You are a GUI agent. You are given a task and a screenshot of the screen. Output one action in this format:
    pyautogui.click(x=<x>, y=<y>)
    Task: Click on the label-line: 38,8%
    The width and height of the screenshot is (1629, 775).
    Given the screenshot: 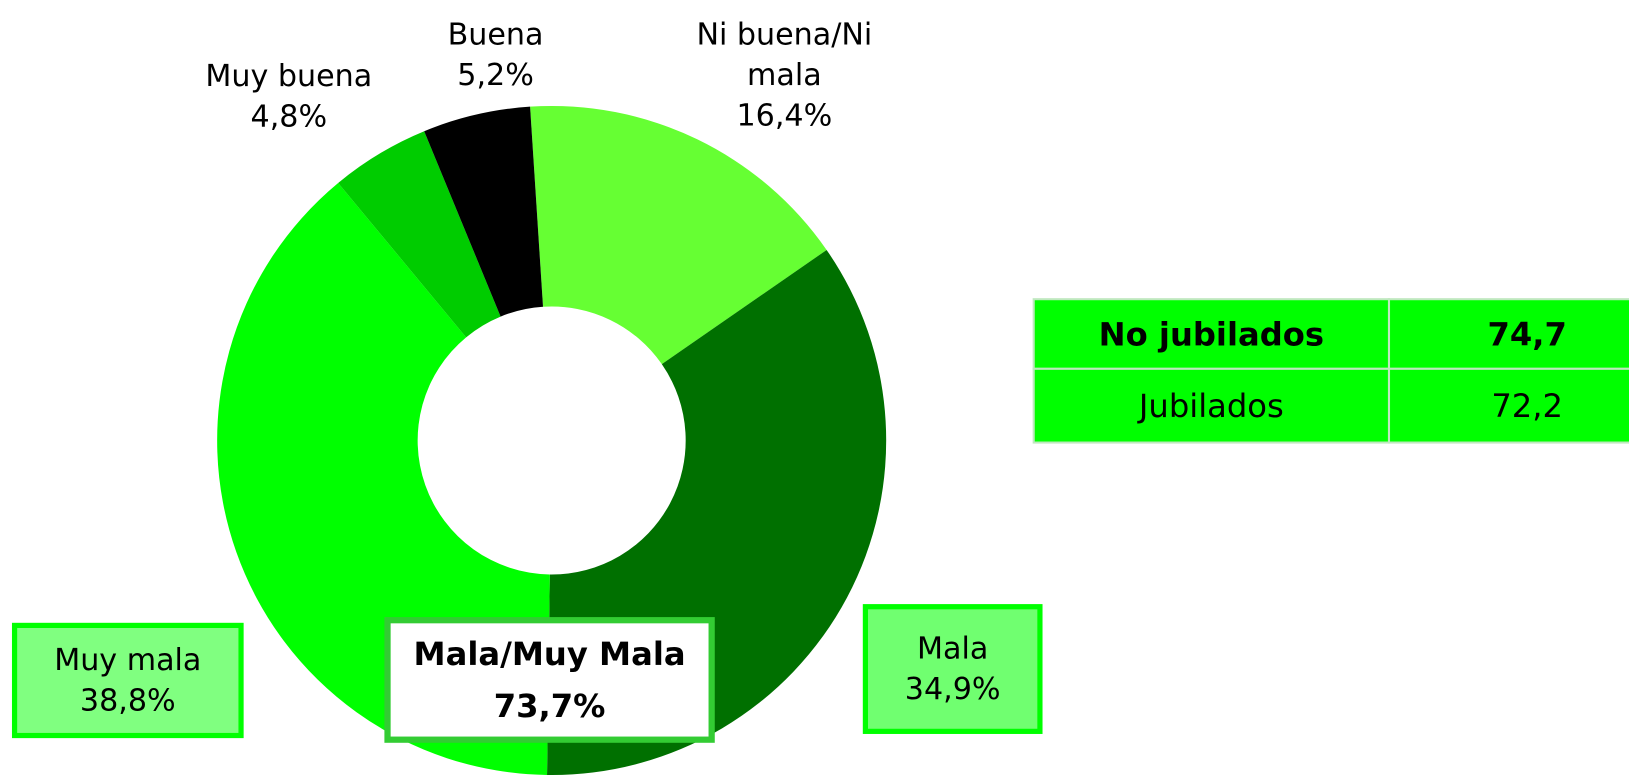 What is the action you would take?
    pyautogui.click(x=127, y=700)
    